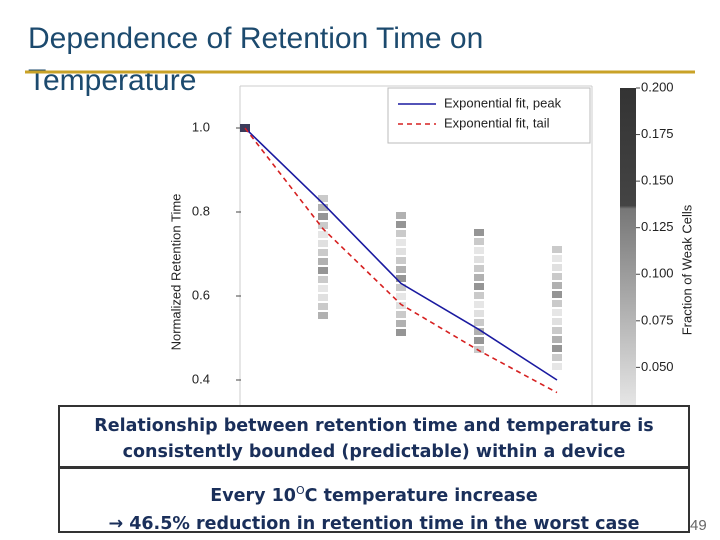  Describe the element at coordinates (657, 319) in the screenshot. I see `colorbar-tick-label: 0.075` at that location.